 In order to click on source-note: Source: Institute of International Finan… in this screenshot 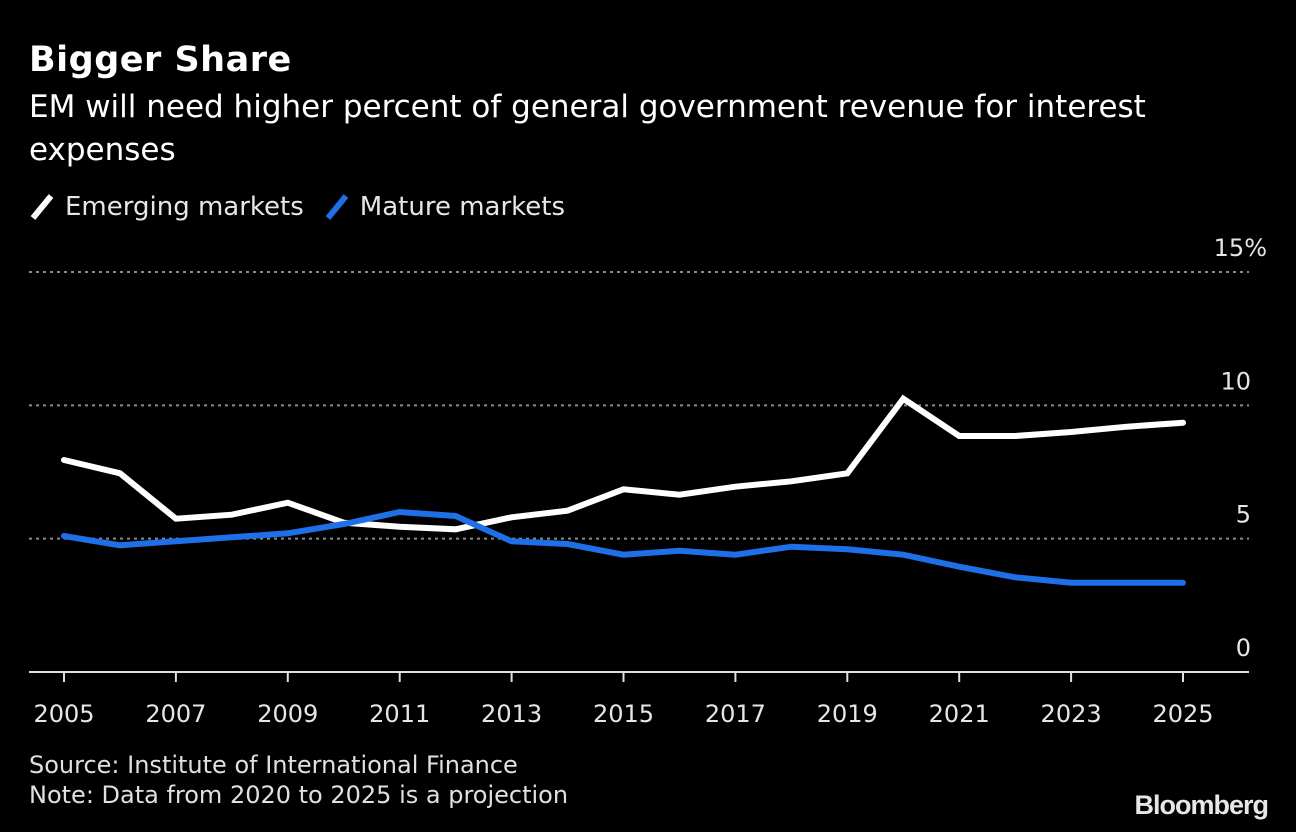, I will do `click(273, 765)`.